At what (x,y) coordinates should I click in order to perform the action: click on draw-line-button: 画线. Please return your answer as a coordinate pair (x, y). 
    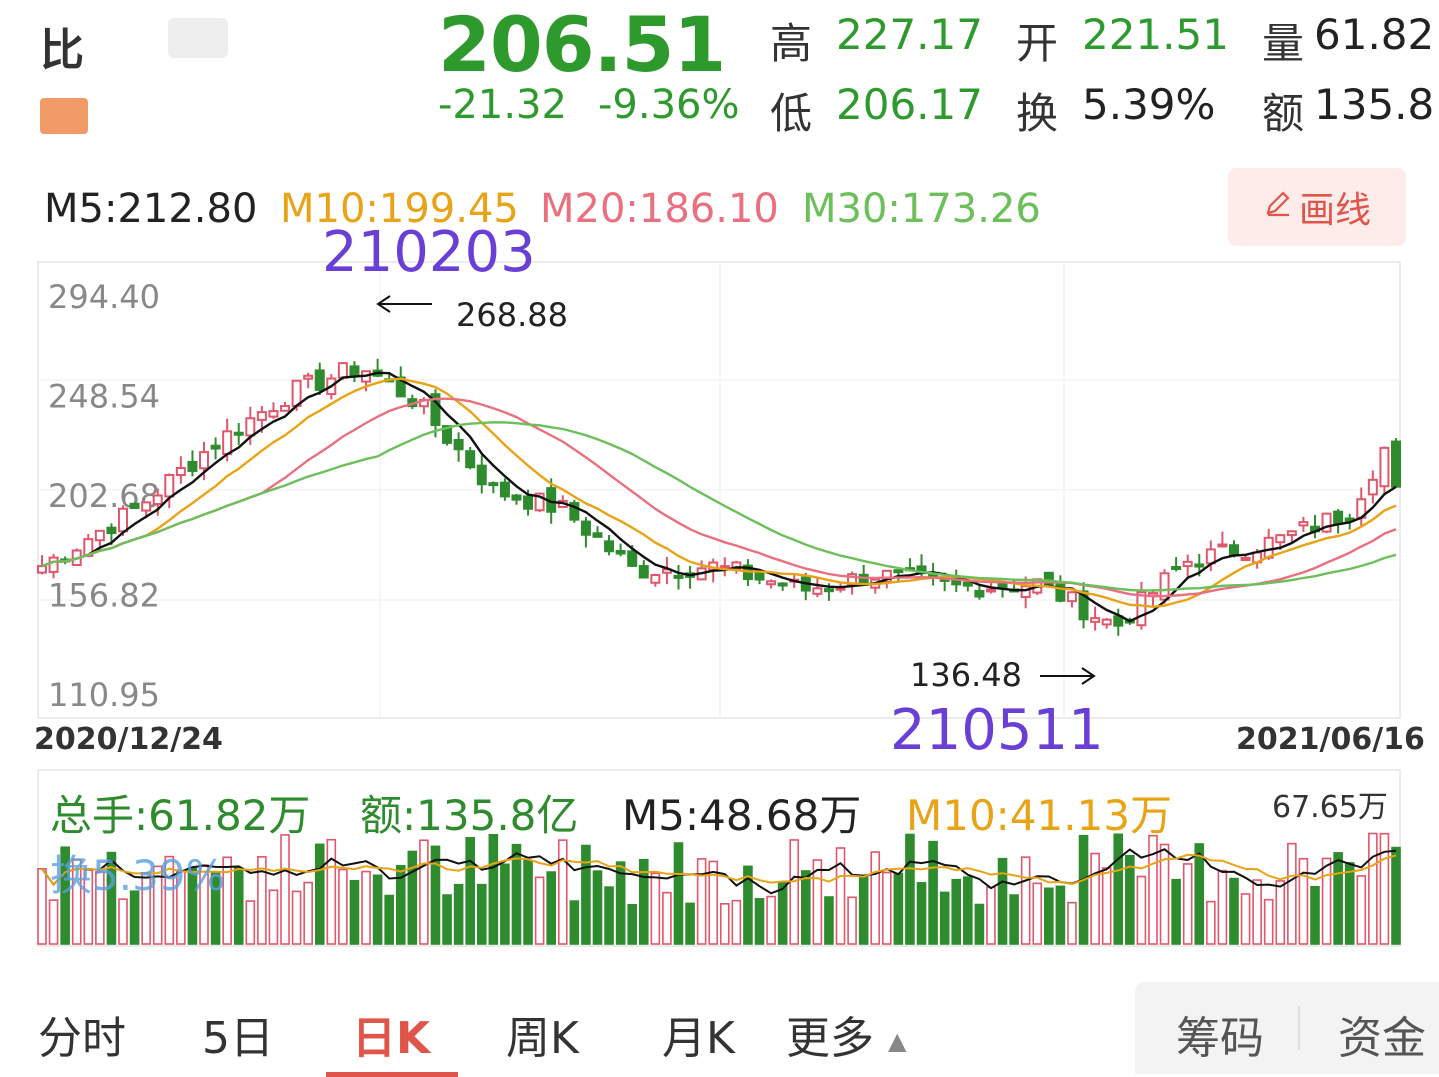
    Looking at the image, I should click on (1317, 207).